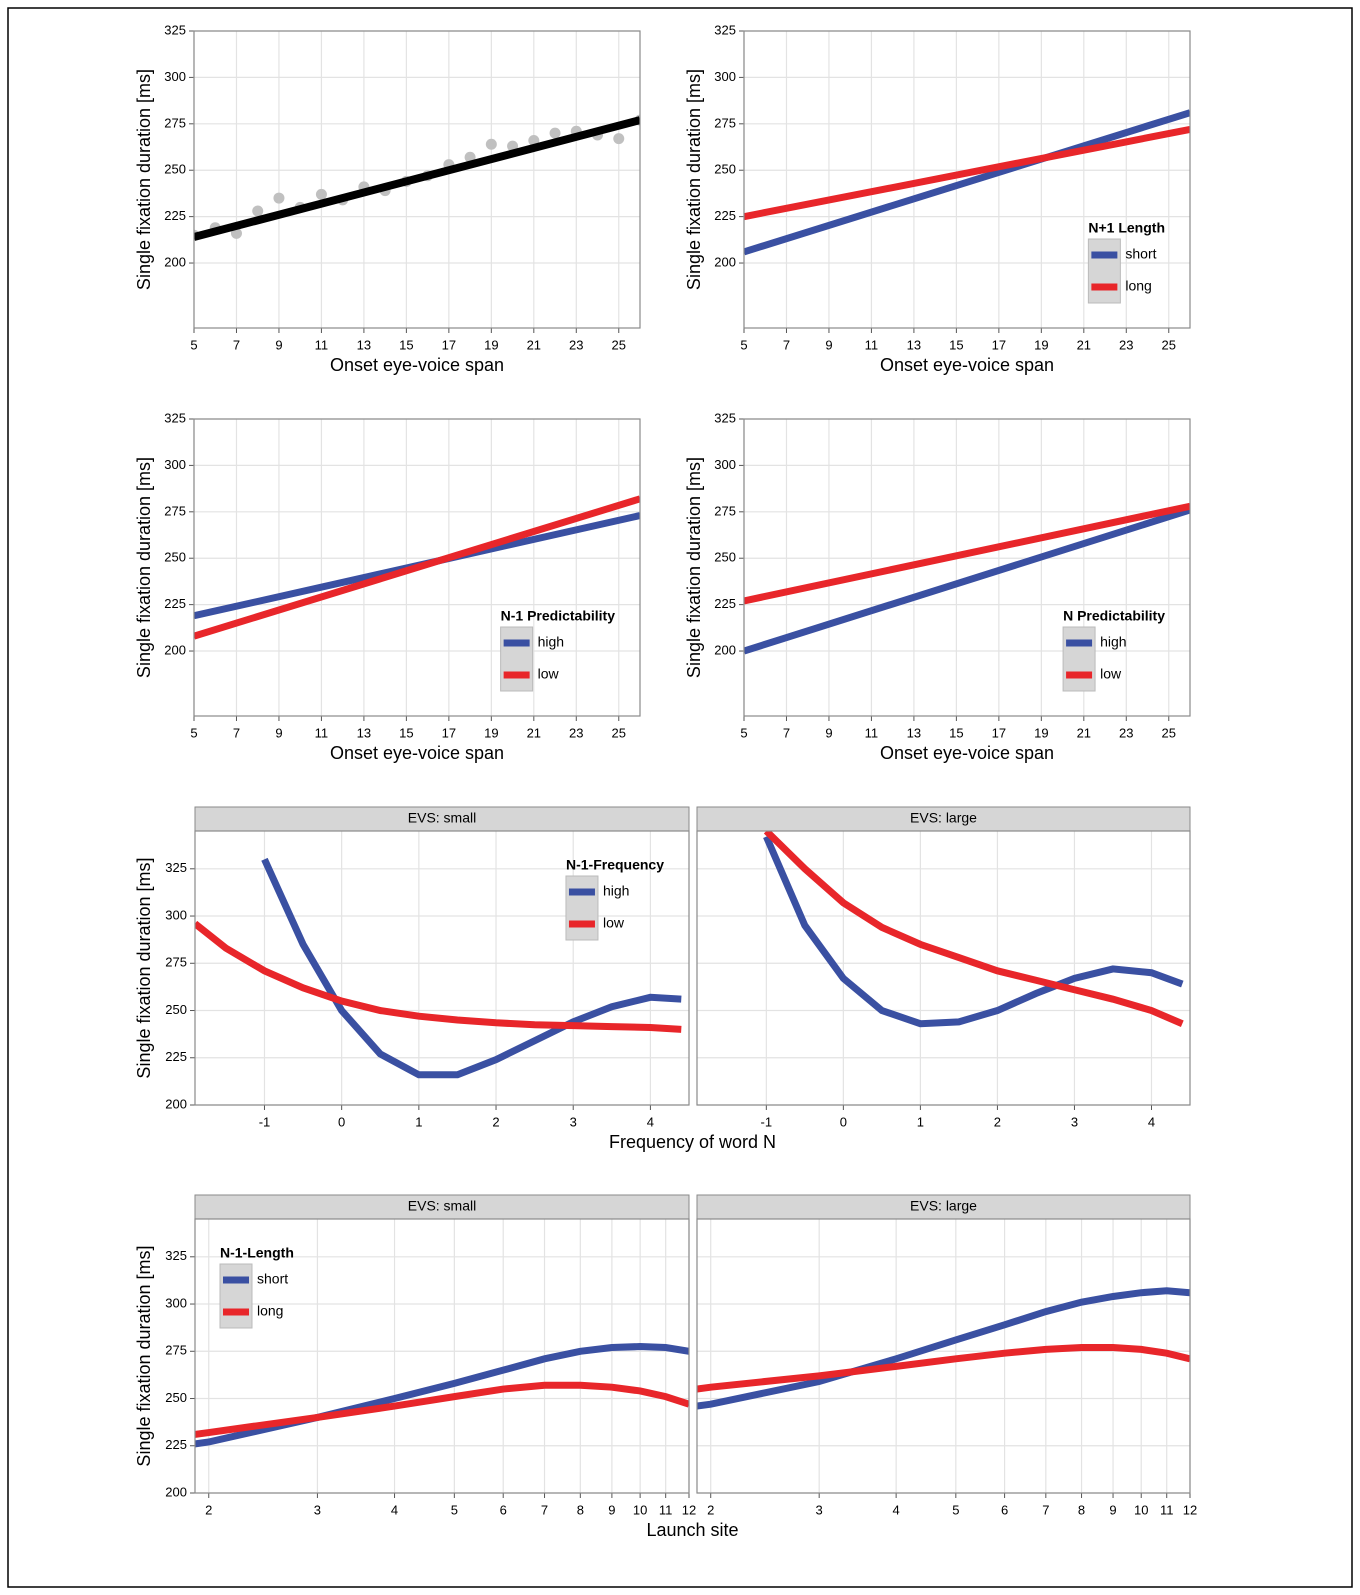 The height and width of the screenshot is (1595, 1360). What do you see at coordinates (1169, 732) in the screenshot?
I see `x-tick-label: 25` at bounding box center [1169, 732].